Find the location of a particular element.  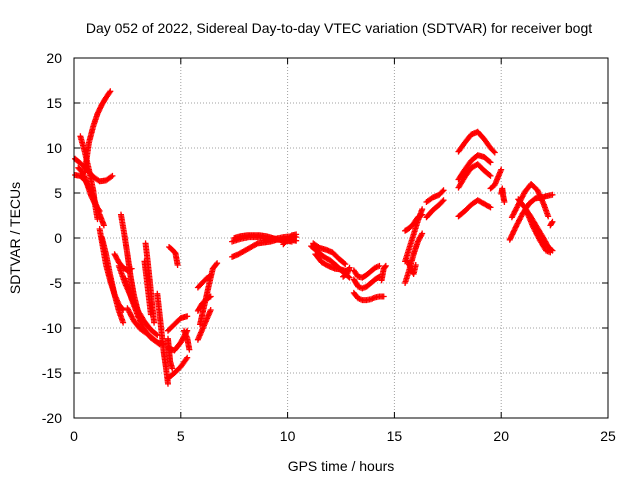

y-tick-label: -10 is located at coordinates (52, 328).